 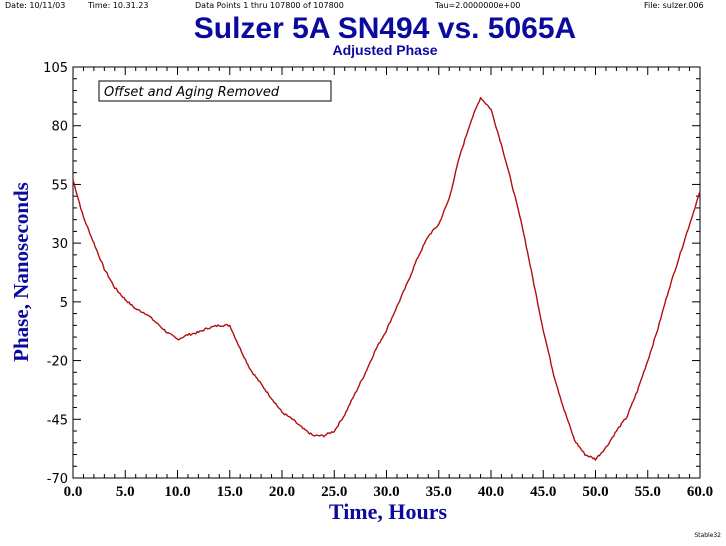 I want to click on y-tick-label: -45, so click(x=57, y=420).